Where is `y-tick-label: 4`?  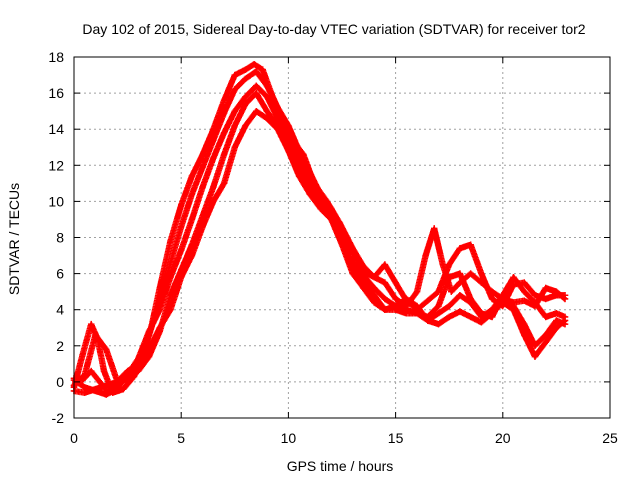
y-tick-label: 4 is located at coordinates (60, 310).